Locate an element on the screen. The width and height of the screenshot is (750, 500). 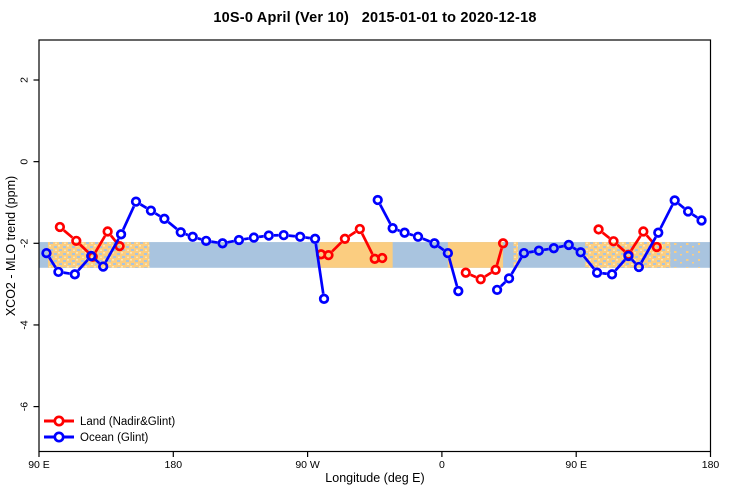
x-tick-label: 90 W is located at coordinates (307, 465).